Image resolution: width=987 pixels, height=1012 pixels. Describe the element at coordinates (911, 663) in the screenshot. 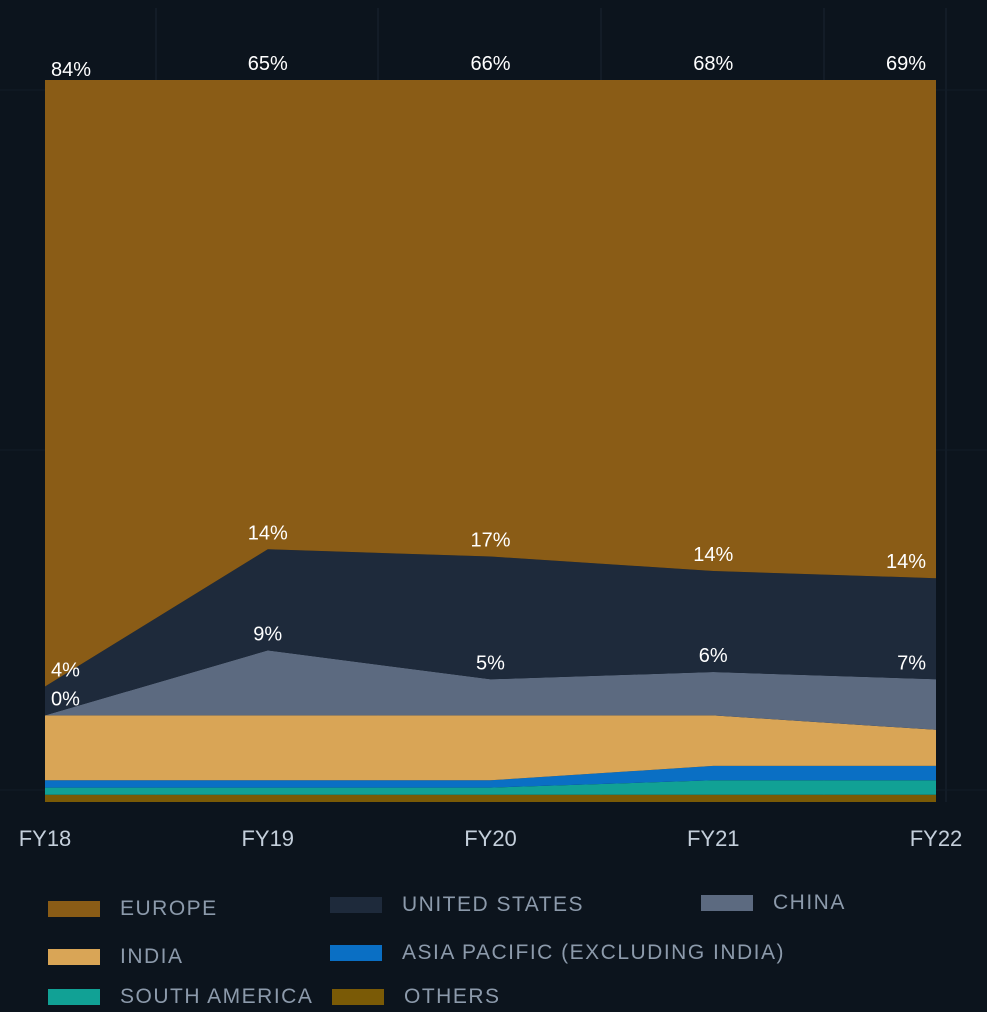

I see `data-label-china: 7%` at that location.